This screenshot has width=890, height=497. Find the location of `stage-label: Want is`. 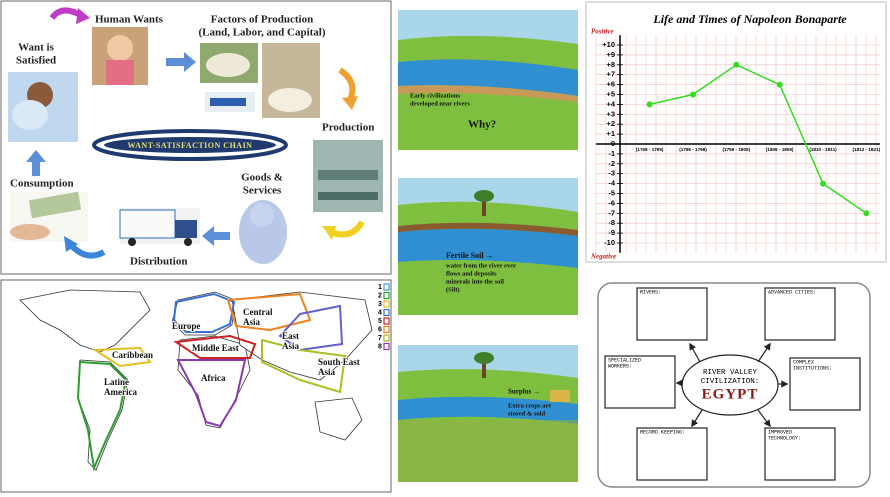

stage-label: Want is is located at coordinates (36, 48).